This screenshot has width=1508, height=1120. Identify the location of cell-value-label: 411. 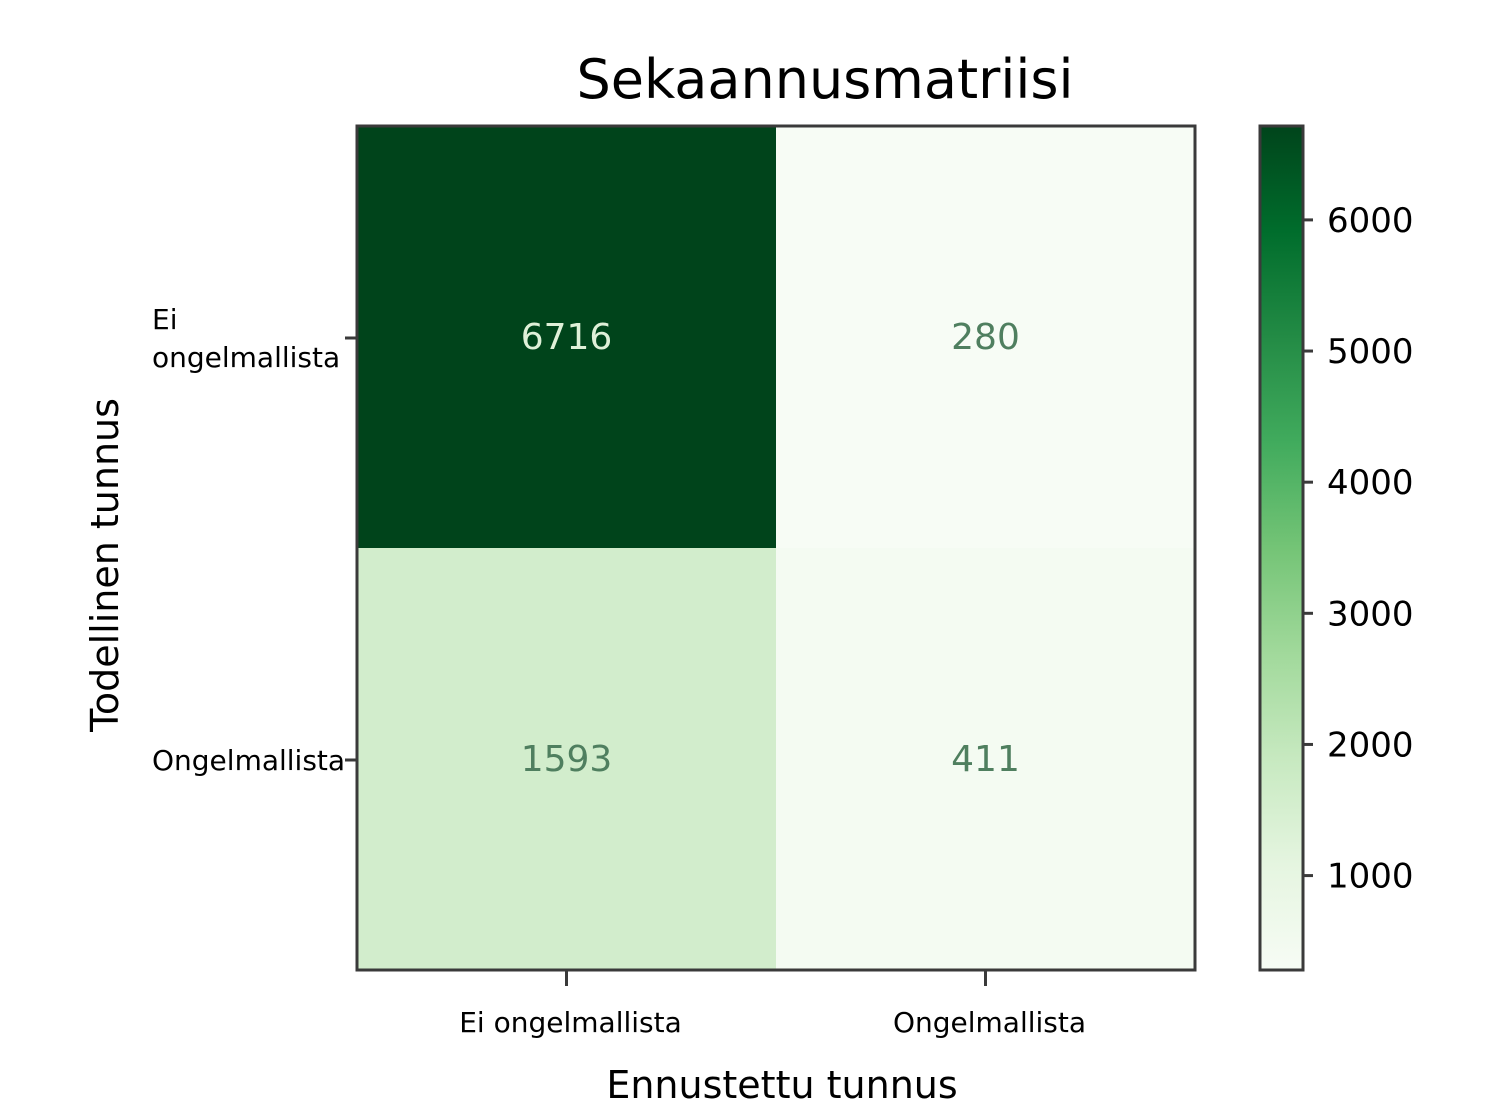
(985, 759).